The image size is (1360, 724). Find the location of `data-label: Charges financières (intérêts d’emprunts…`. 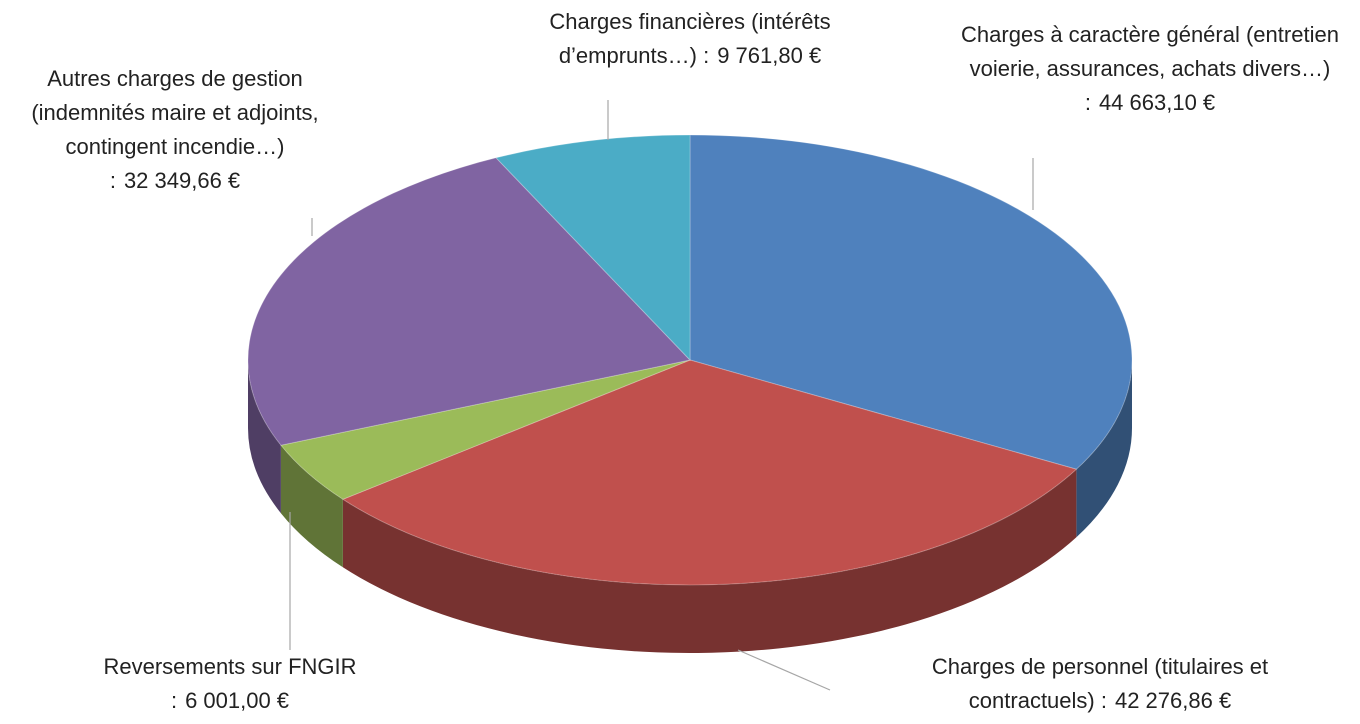

data-label: Charges financières (intérêts d’emprunts… is located at coordinates (690, 39).